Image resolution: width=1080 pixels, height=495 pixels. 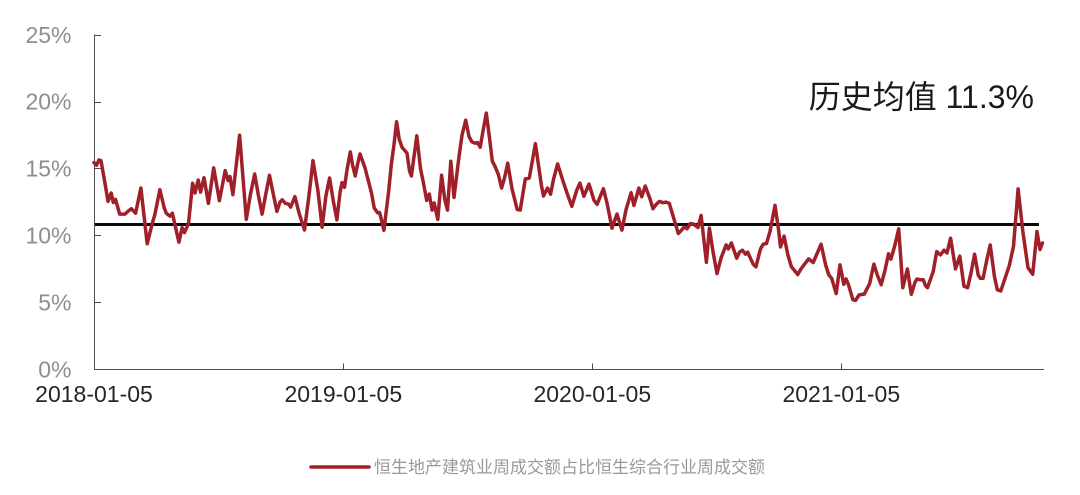 What do you see at coordinates (48, 35) in the screenshot?
I see `svg-text: 25%` at bounding box center [48, 35].